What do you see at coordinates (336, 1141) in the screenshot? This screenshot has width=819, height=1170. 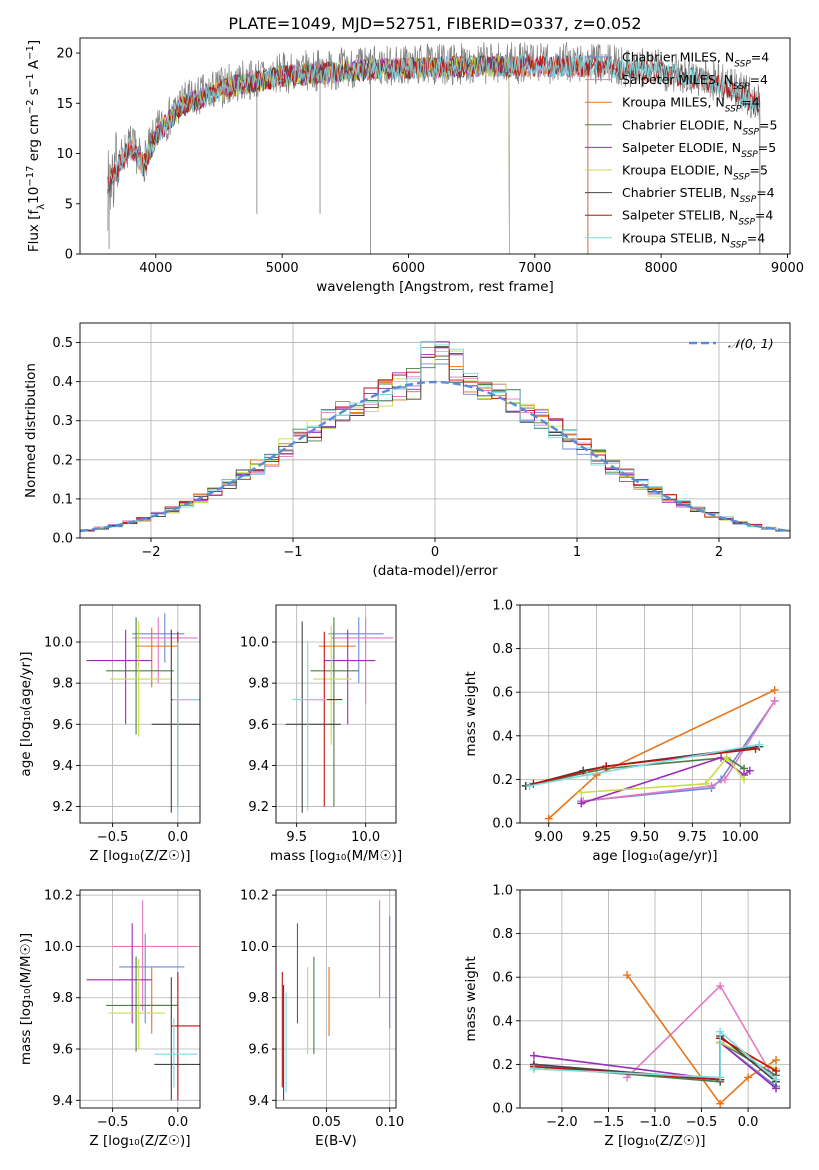 I see `x-axis-label: E(B-V)` at bounding box center [336, 1141].